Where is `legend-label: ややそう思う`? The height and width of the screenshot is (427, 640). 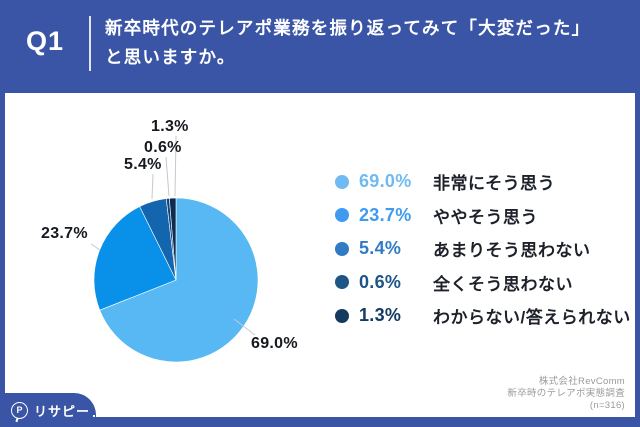 legend-label: ややそう思う is located at coordinates (485, 217).